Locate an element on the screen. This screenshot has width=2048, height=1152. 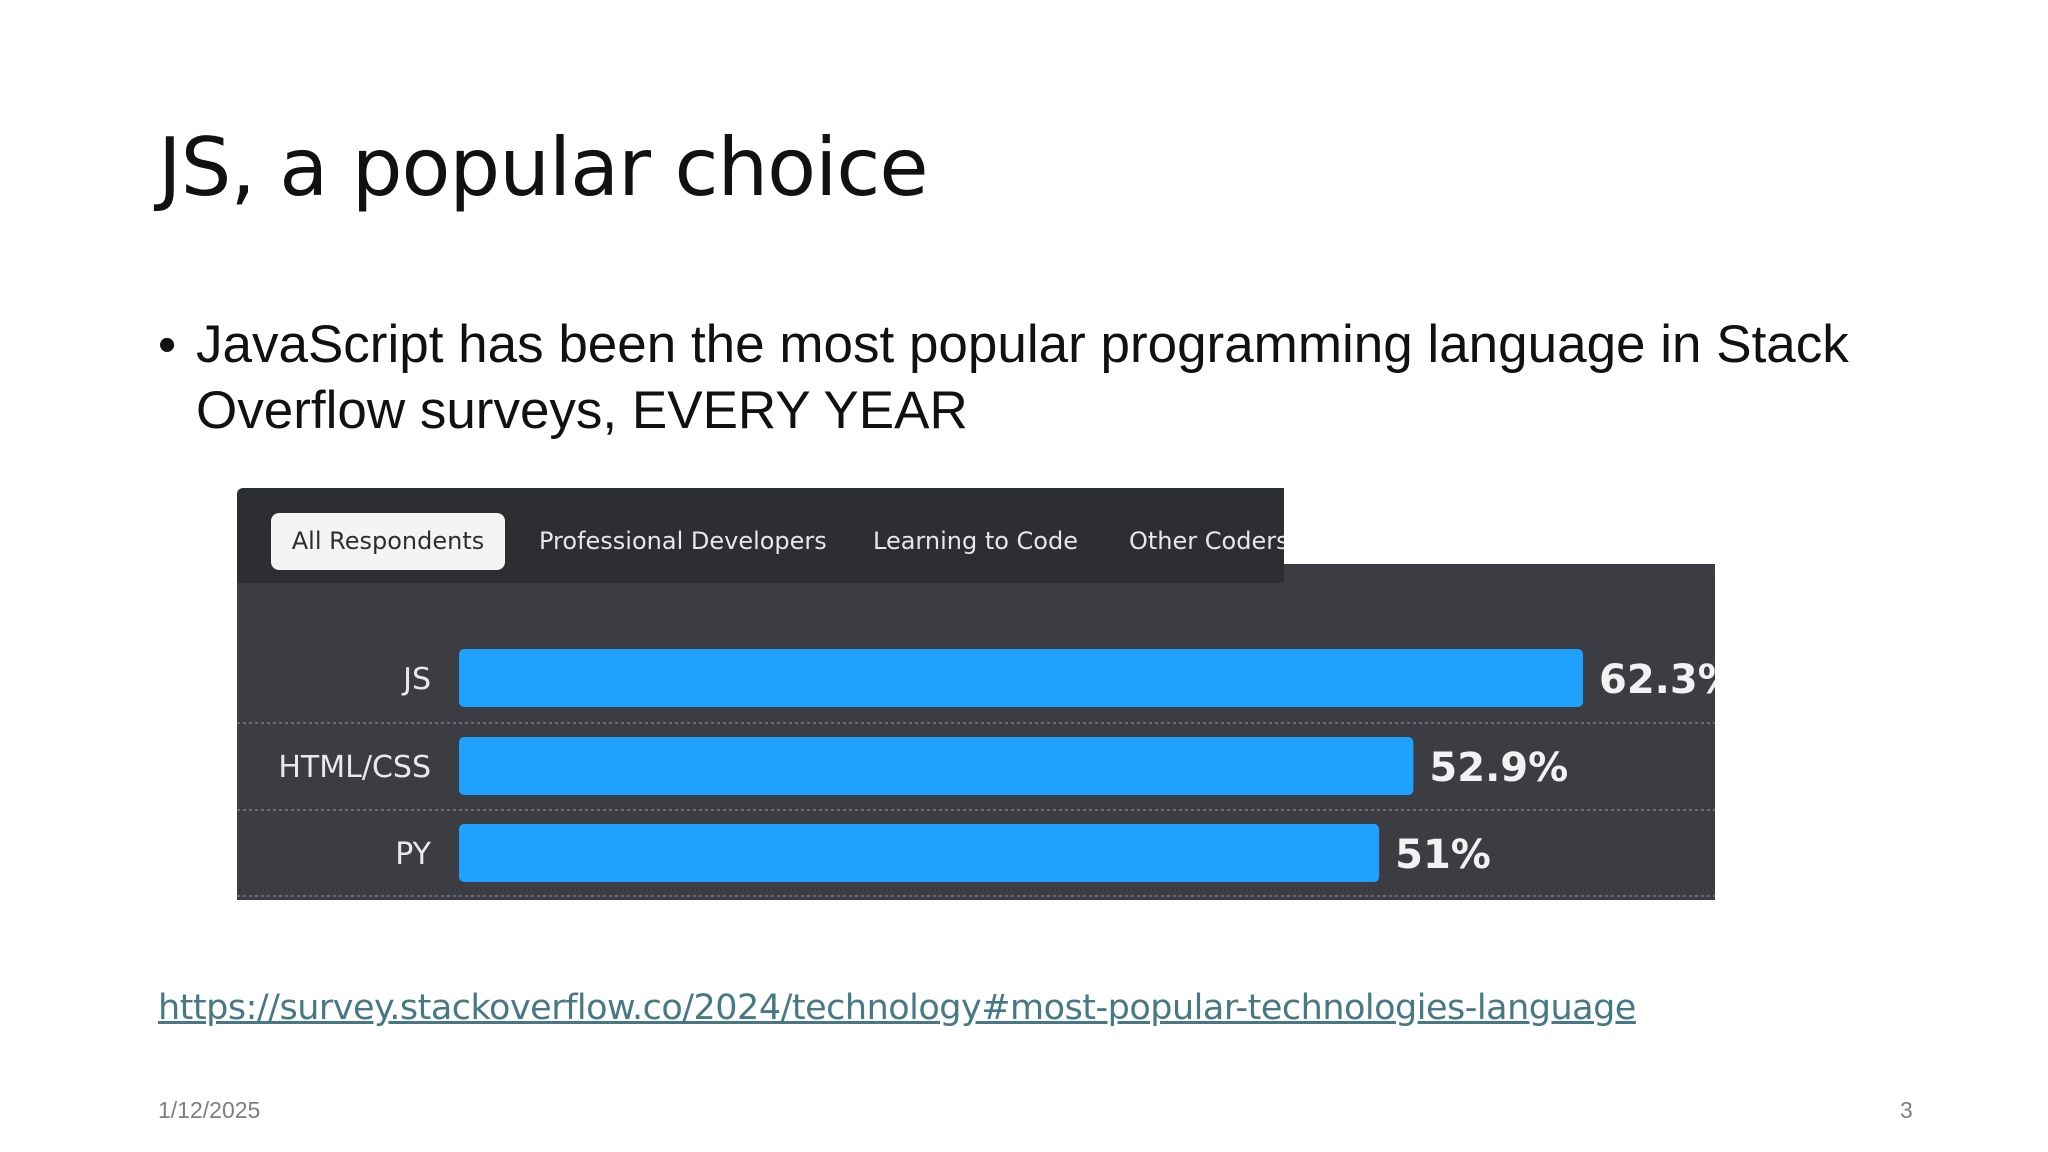
category-label: PY is located at coordinates (413, 854).